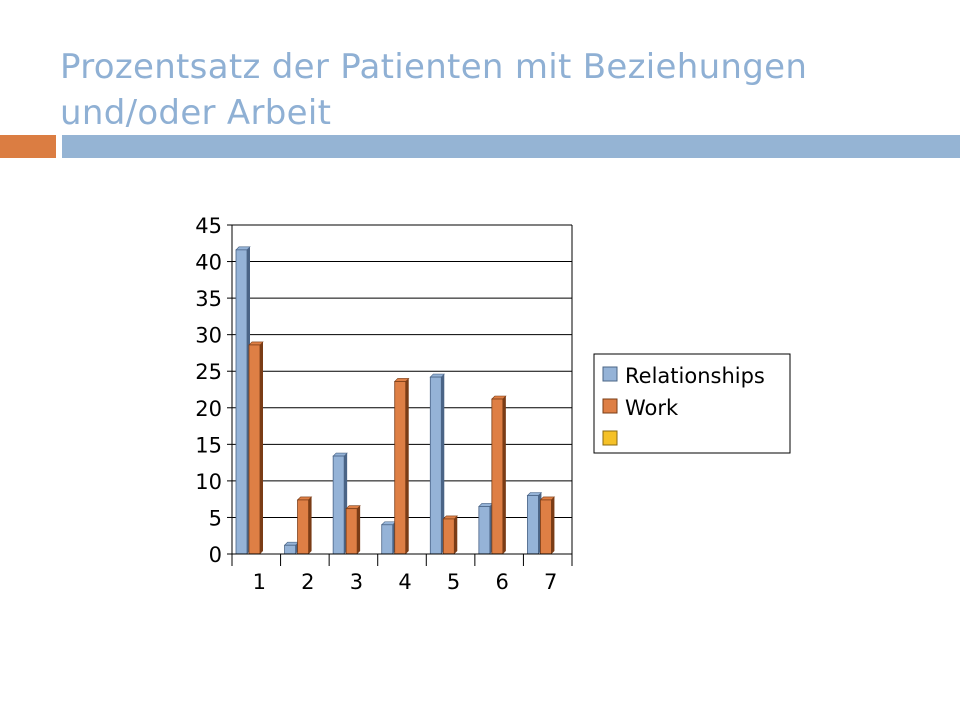  Describe the element at coordinates (208, 482) in the screenshot. I see `y-tick-label-10: 10` at that location.